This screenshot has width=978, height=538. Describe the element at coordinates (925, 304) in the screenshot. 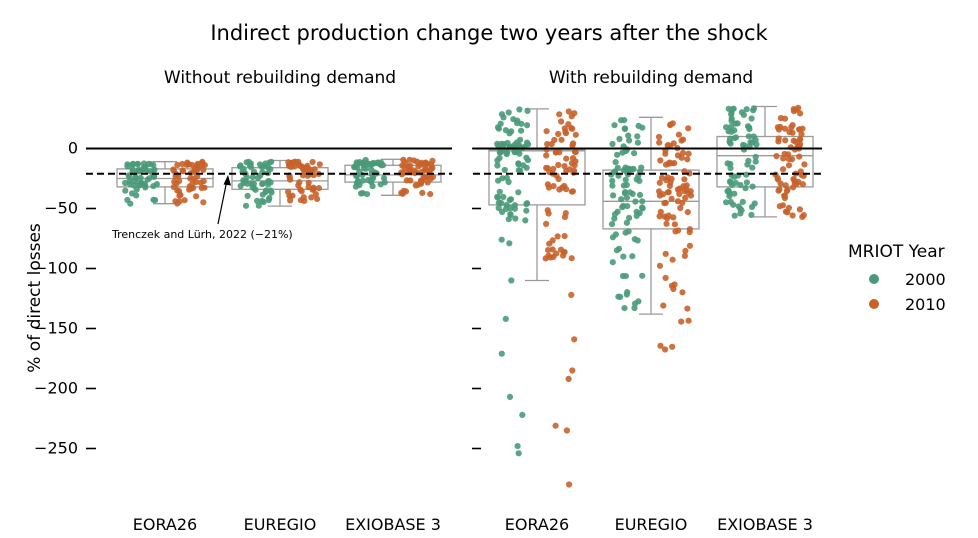

I see `legend-label-2010: 2010` at that location.